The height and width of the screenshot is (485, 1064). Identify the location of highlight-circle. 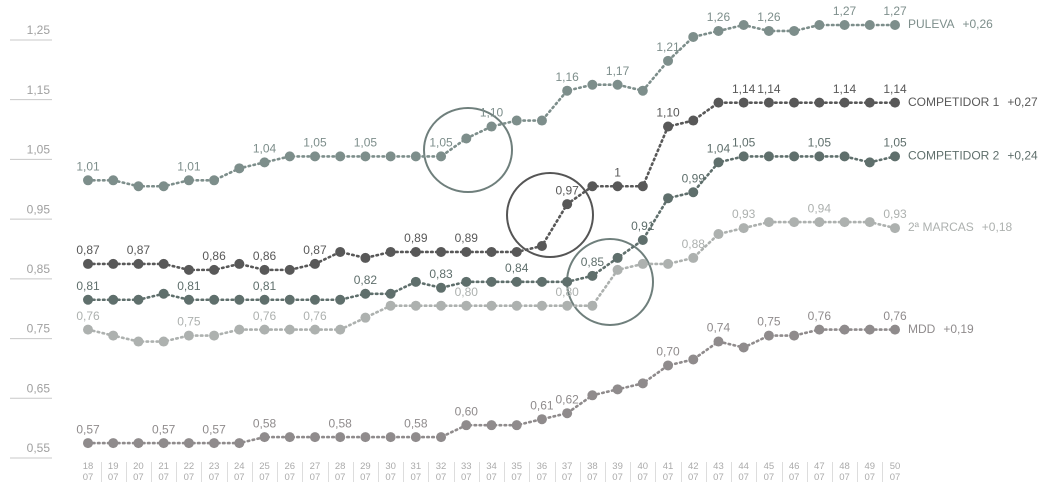
(550, 215).